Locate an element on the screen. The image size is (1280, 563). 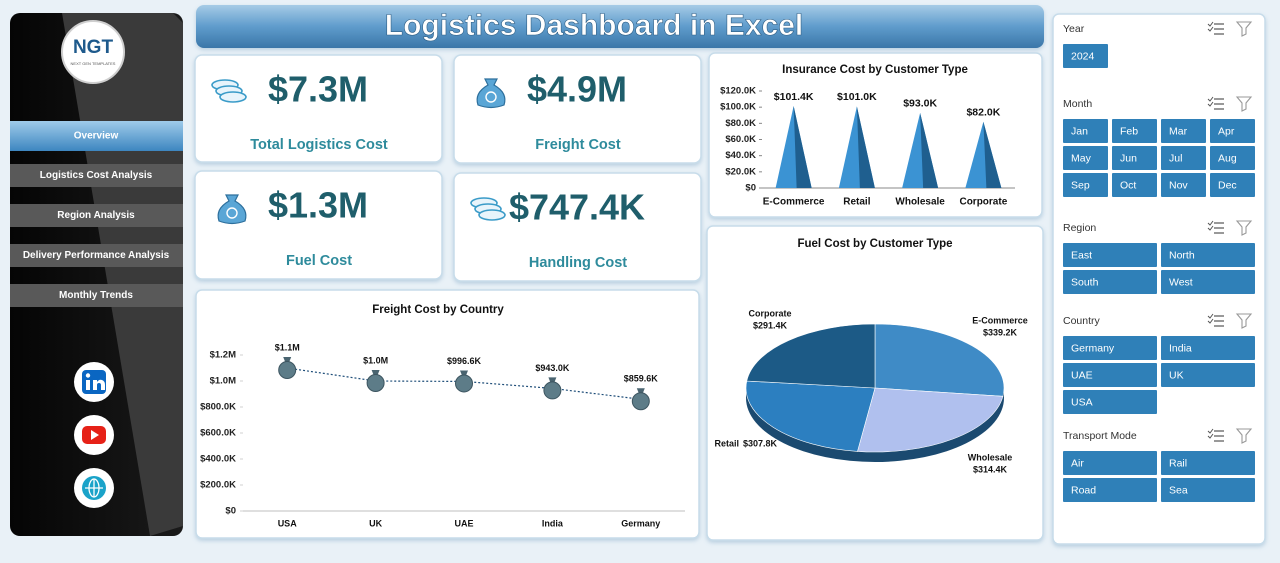
slicer-item: Feb is located at coordinates (1129, 131).